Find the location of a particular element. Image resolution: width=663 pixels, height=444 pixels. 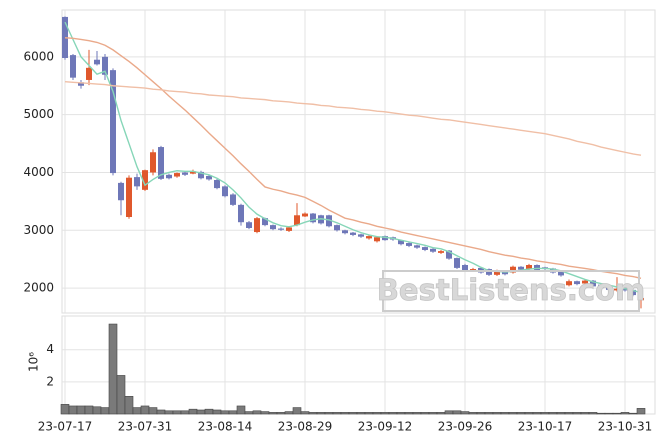

x-tick-label: 23-08-29 is located at coordinates (305, 427).